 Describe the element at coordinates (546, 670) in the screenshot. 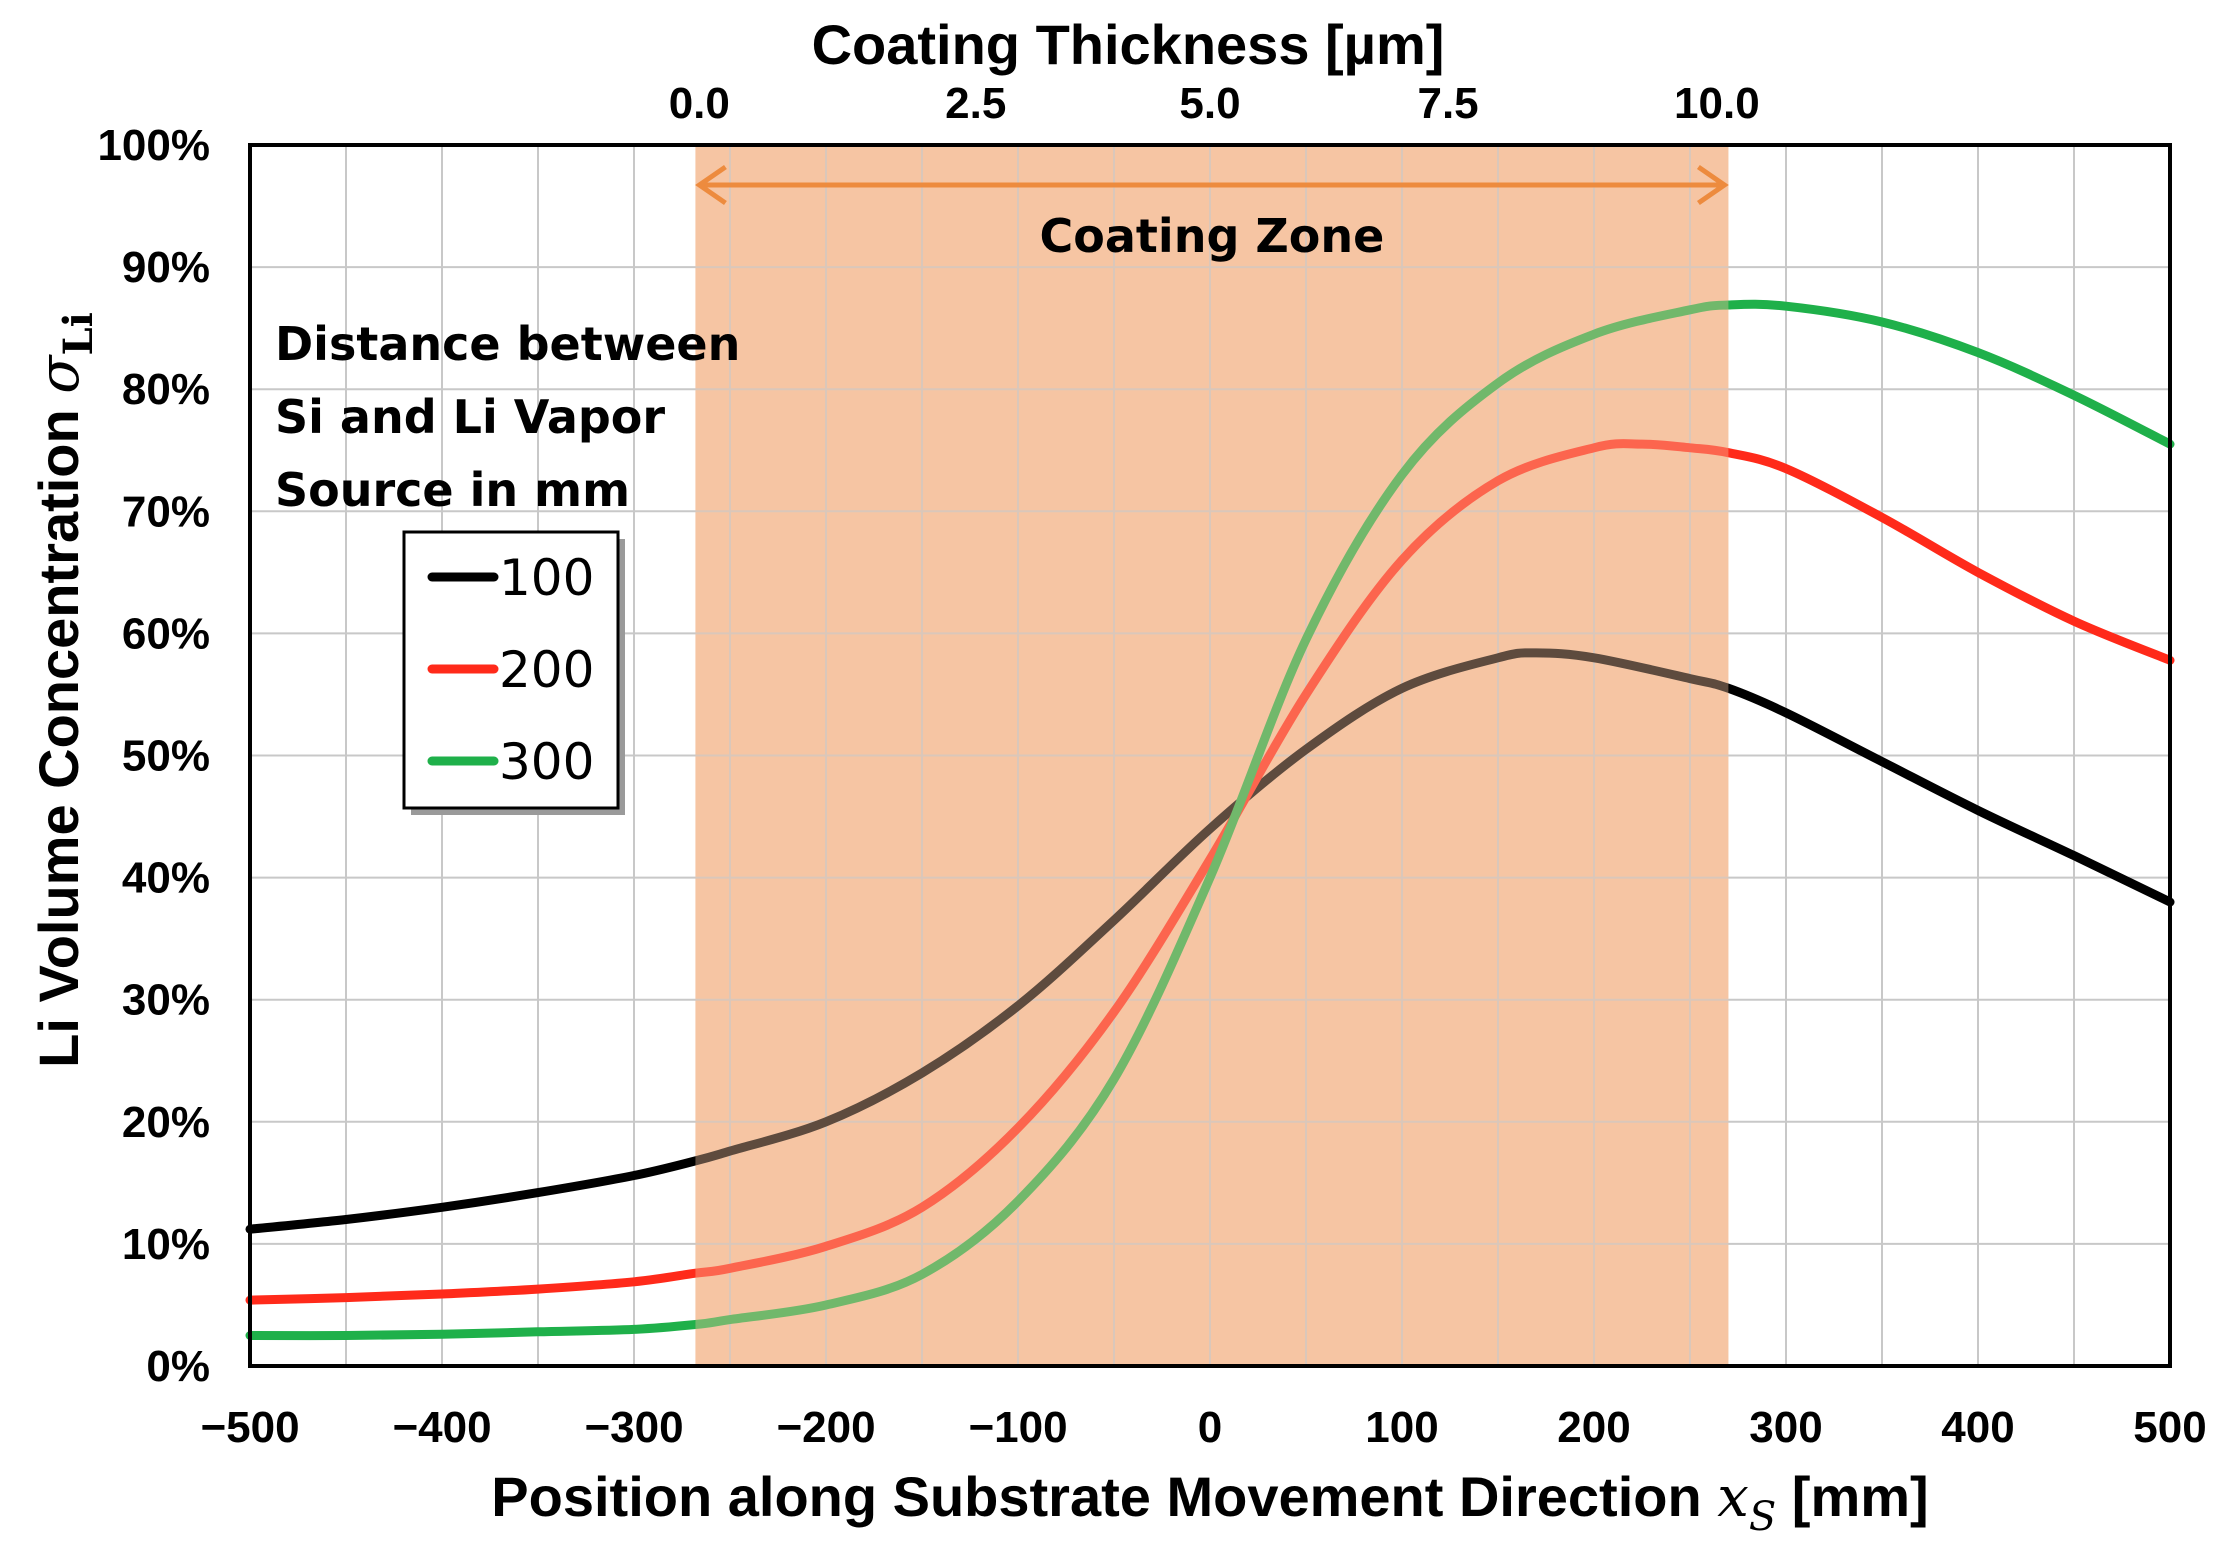

I see `legend-label-200: 200` at that location.